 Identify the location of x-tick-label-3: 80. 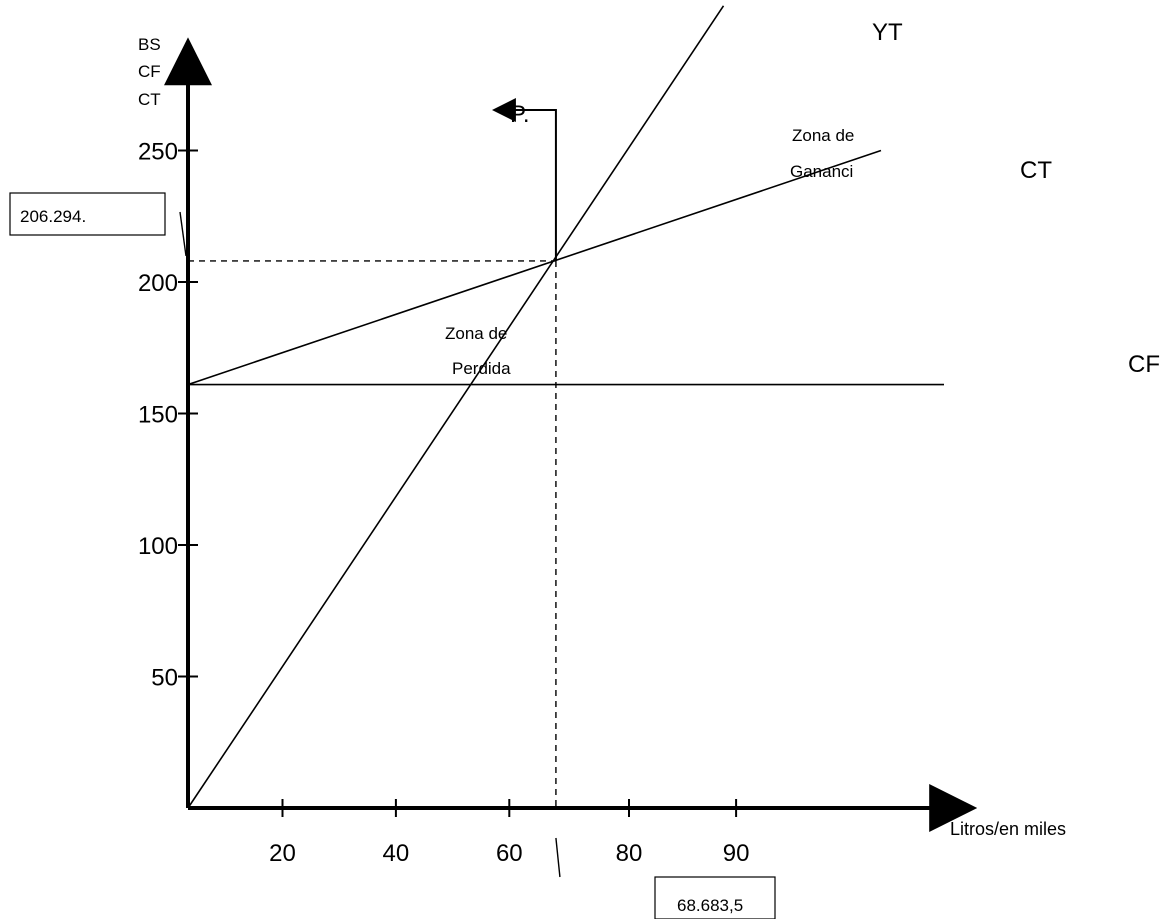
(629, 853).